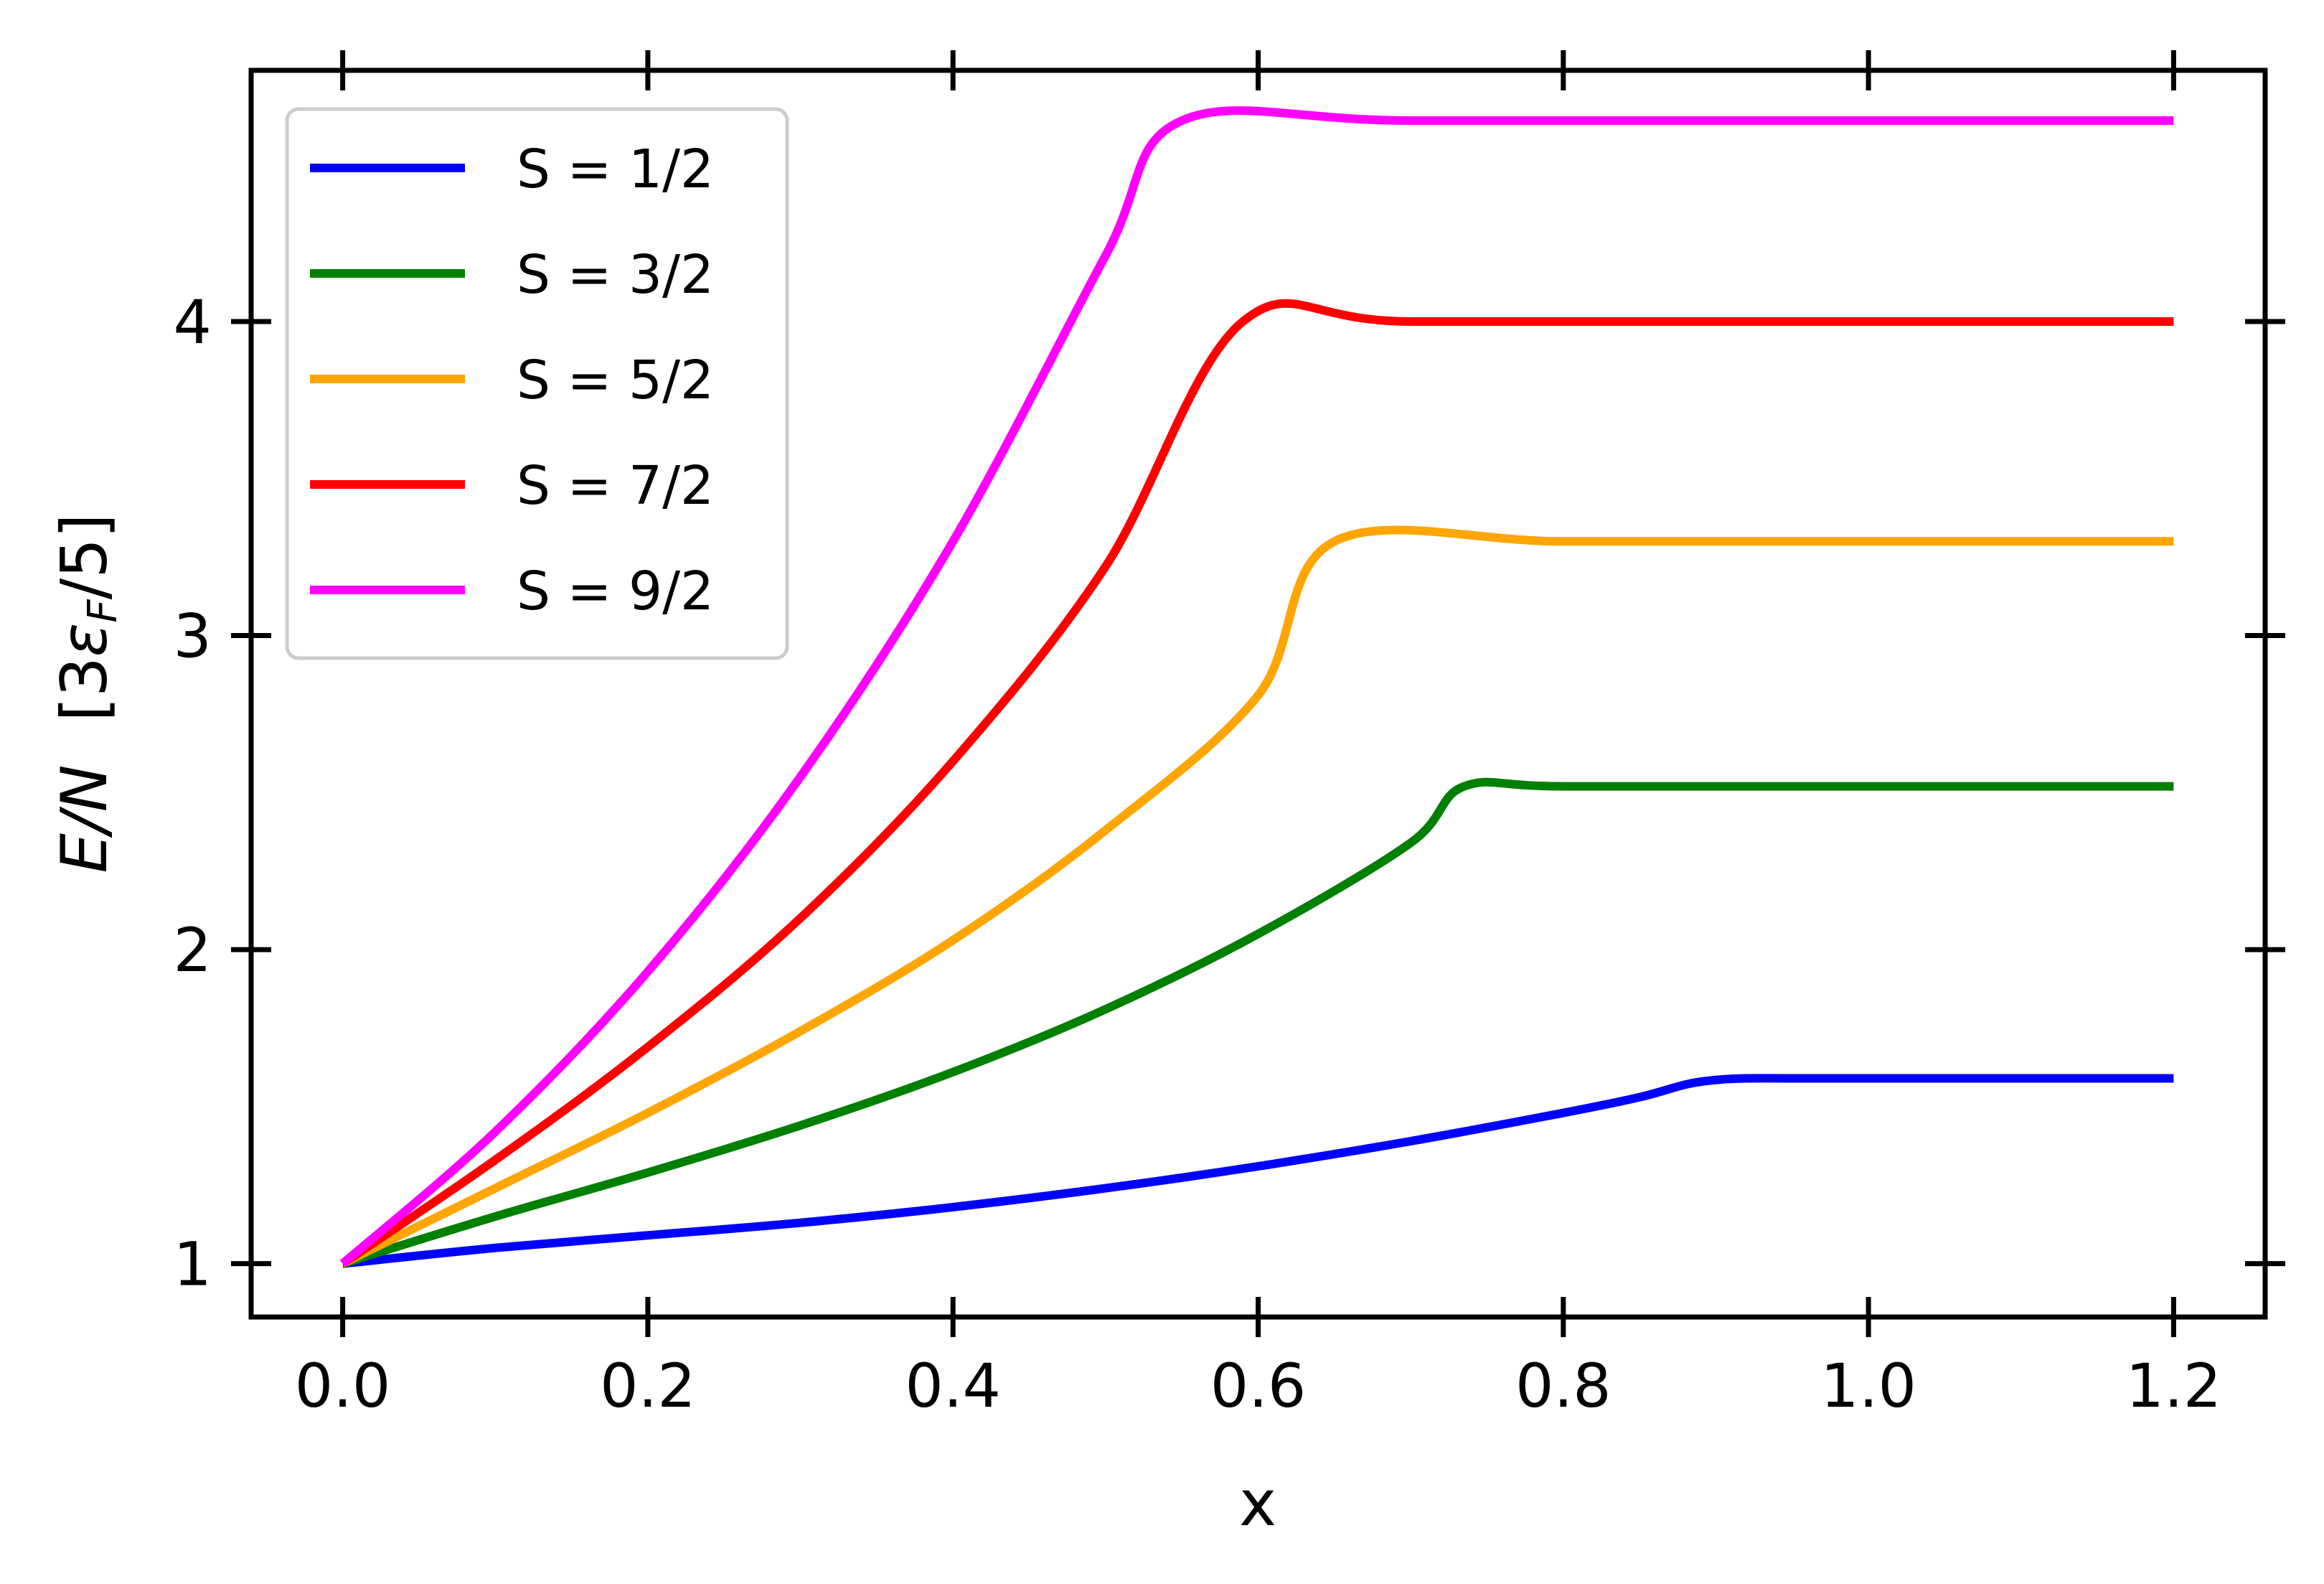 This screenshot has height=1584, width=2324. Describe the element at coordinates (1257, 1503) in the screenshot. I see `x-axis-label: x` at that location.